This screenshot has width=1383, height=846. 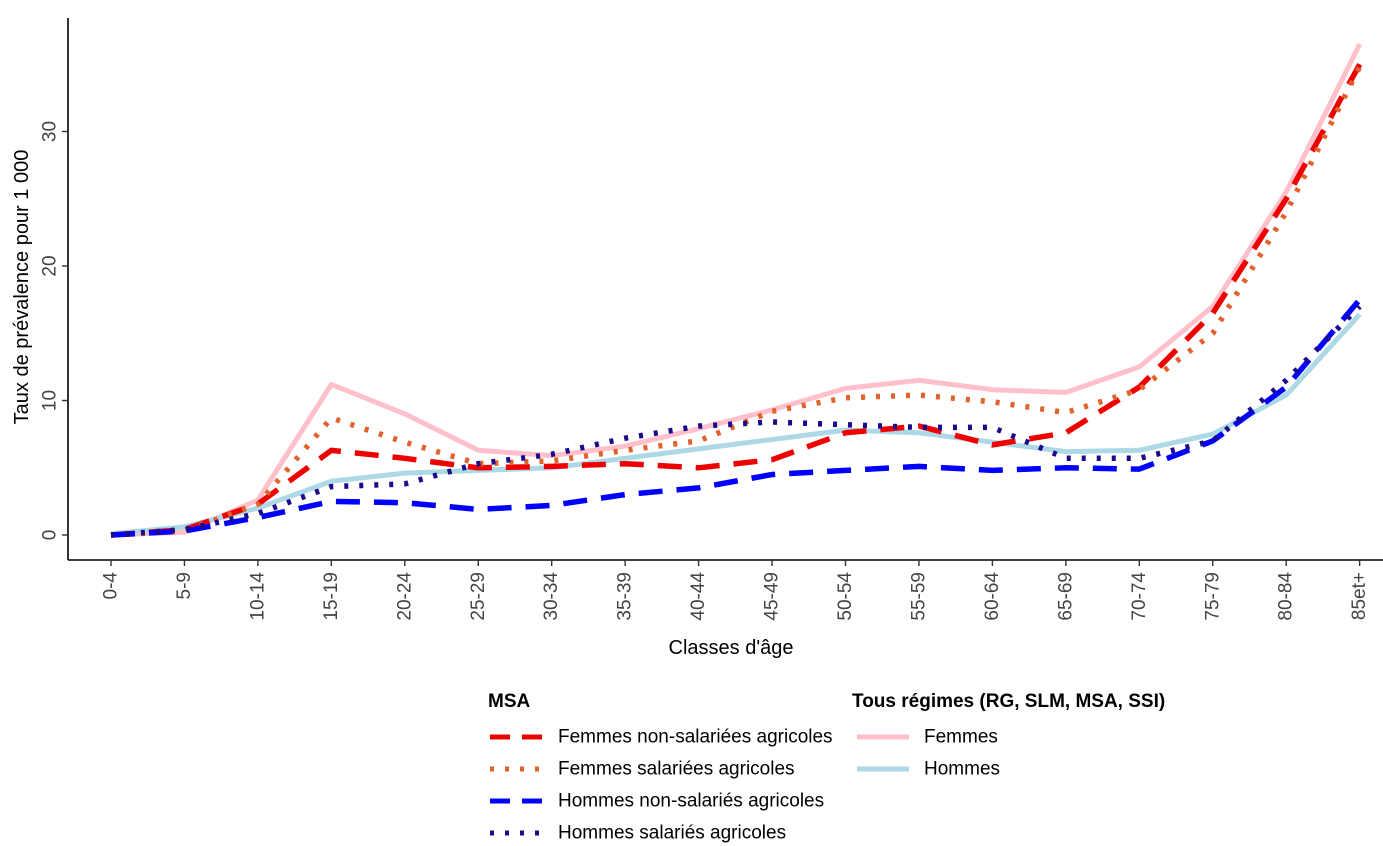 I want to click on legend-title-tous-regimes: Tous régimes (RG, SLM, MSA, SSI), so click(x=1008, y=701).